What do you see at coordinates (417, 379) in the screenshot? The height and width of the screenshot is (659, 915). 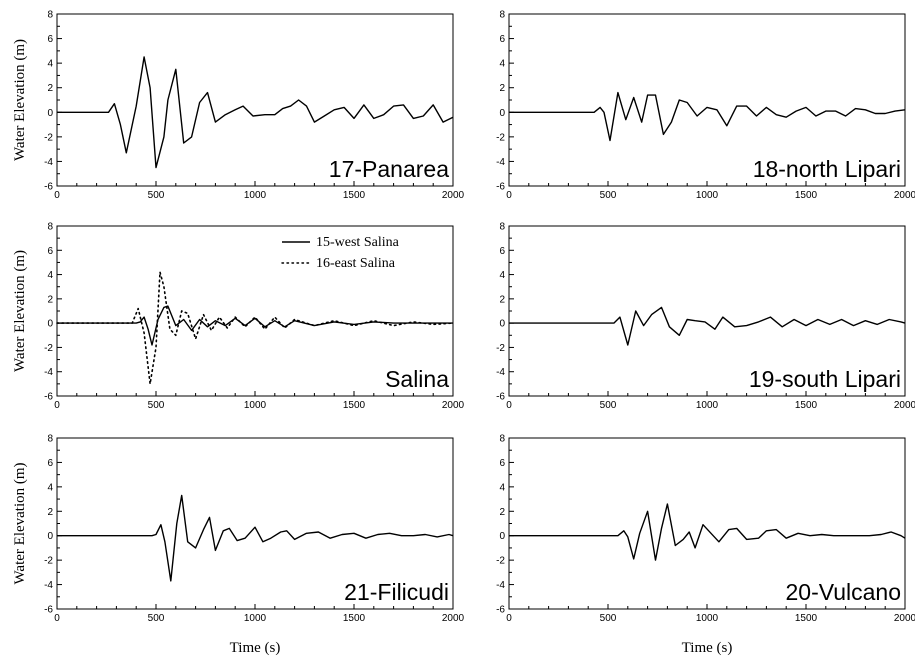 I see `panel-label: Salina` at bounding box center [417, 379].